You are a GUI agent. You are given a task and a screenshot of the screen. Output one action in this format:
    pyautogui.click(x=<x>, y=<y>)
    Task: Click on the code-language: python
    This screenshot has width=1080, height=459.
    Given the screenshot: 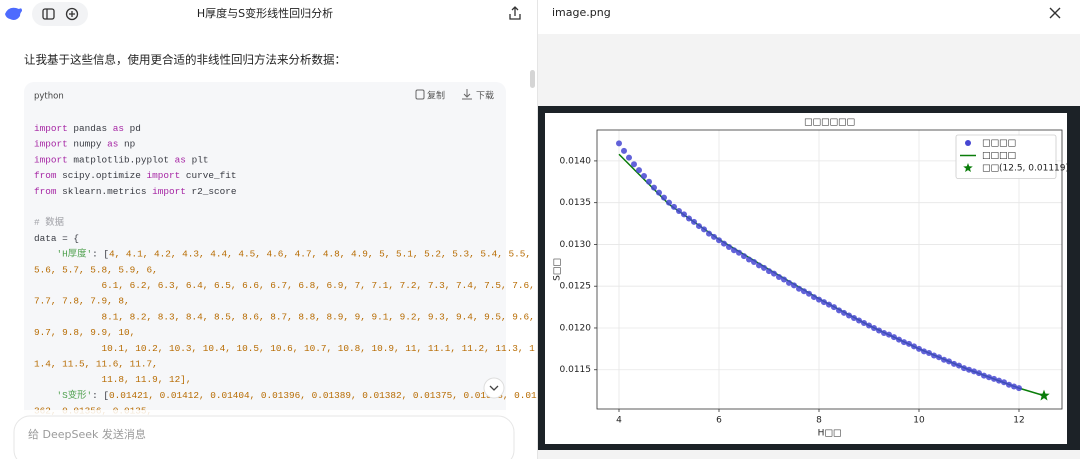 What is the action you would take?
    pyautogui.click(x=49, y=97)
    